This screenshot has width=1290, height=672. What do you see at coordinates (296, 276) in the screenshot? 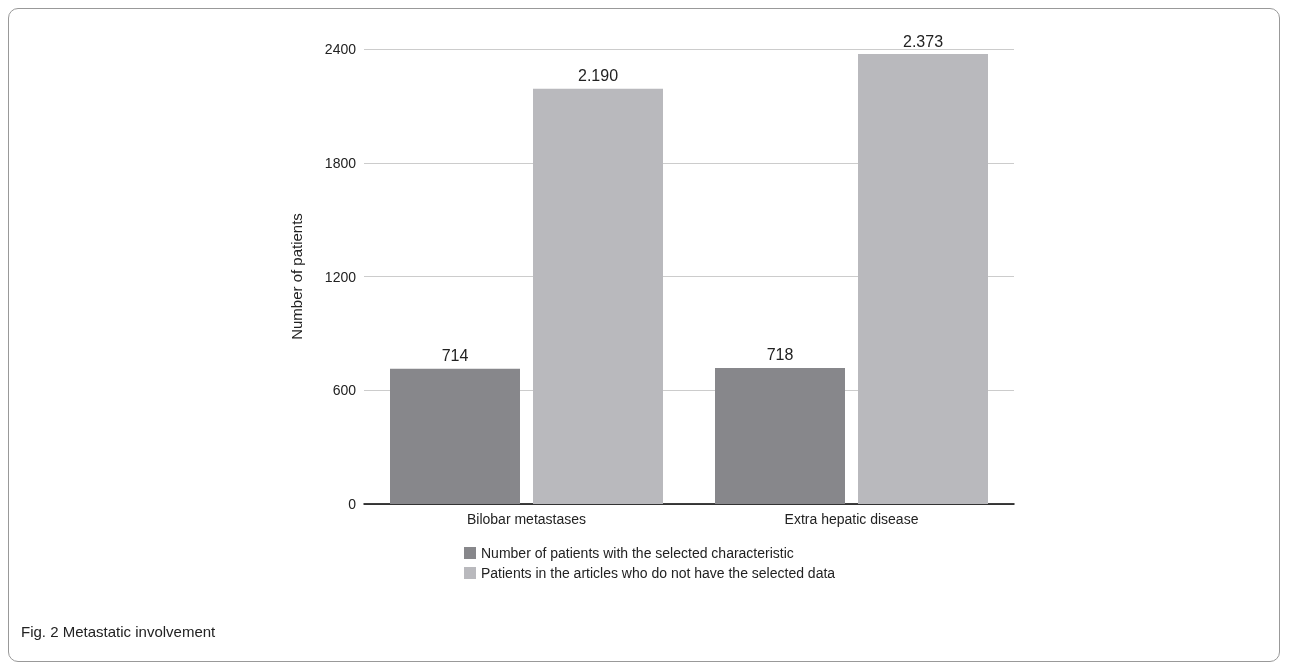
I see `y-axis-title: Number of patients` at bounding box center [296, 276].